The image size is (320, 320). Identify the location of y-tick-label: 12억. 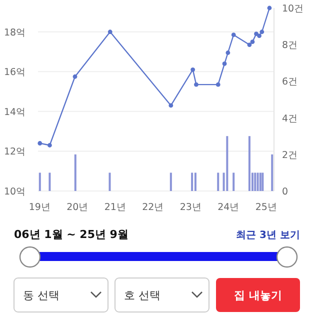
(15, 152).